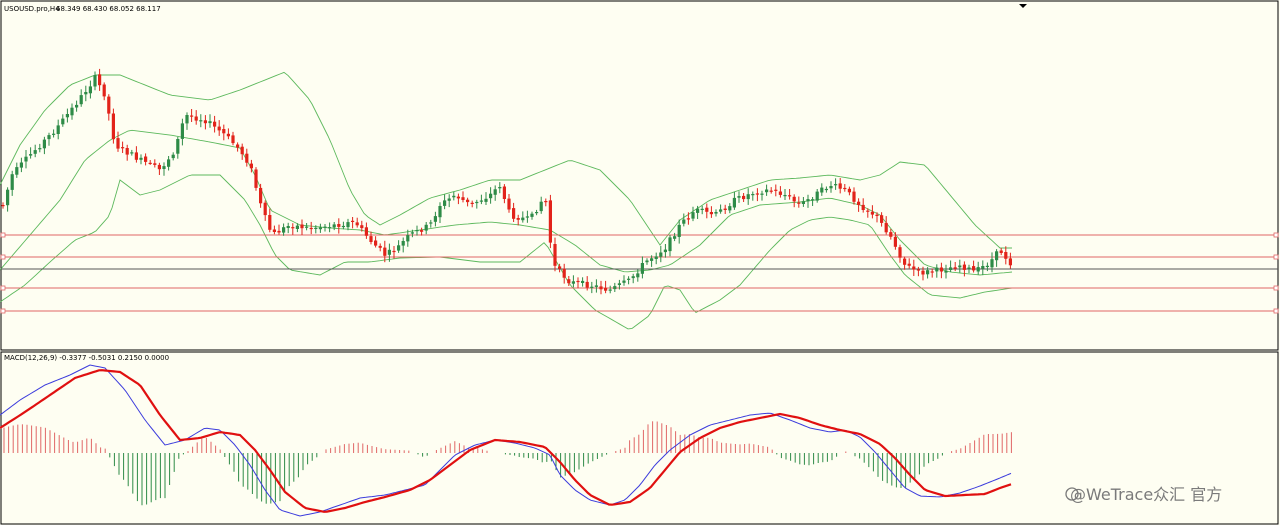  I want to click on watermark: @WeTrace众汇 官方, so click(1146, 494).